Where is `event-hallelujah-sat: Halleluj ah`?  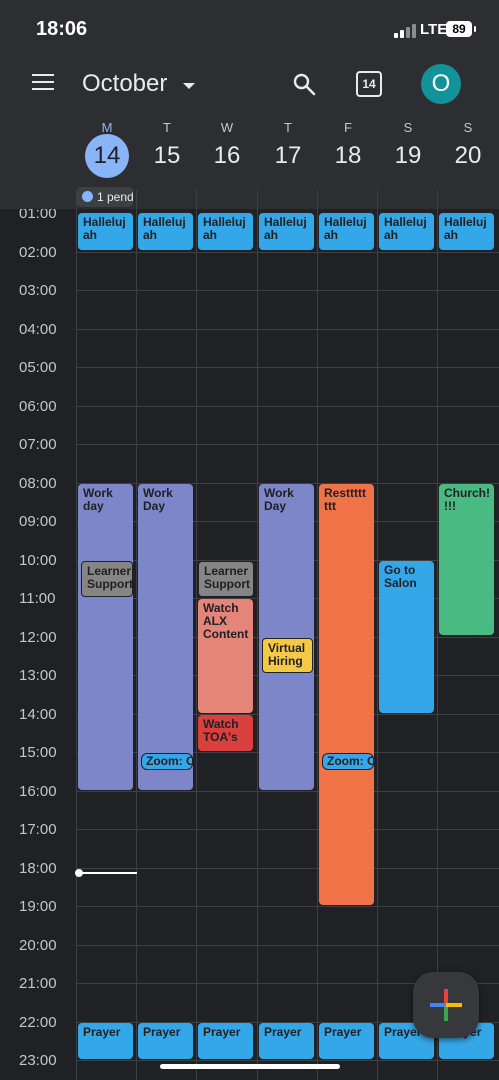 event-hallelujah-sat: Halleluj ah is located at coordinates (406, 231).